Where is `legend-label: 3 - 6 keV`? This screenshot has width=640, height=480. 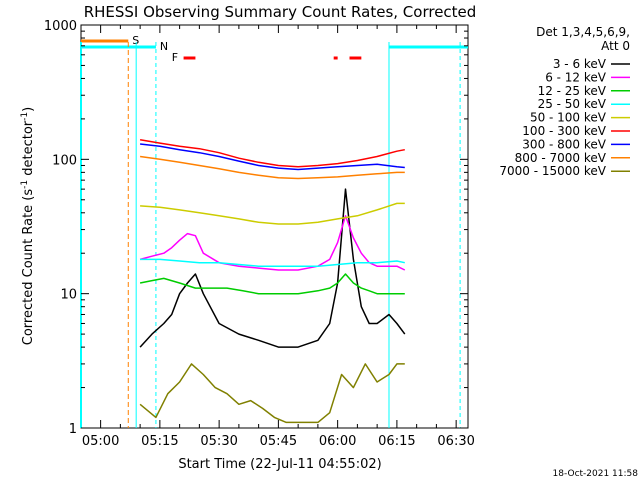 legend-label: 3 - 6 keV is located at coordinates (580, 64).